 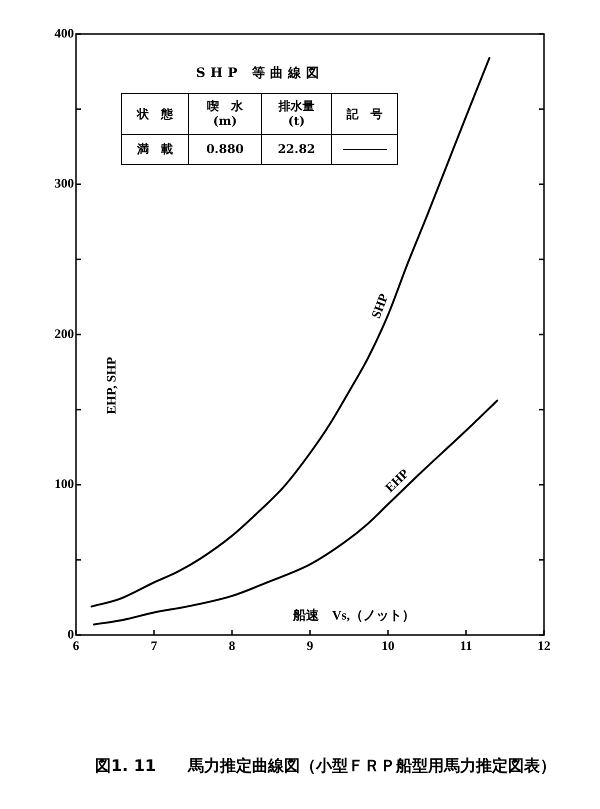 What do you see at coordinates (155, 149) in the screenshot?
I see `annotation: 満 載` at bounding box center [155, 149].